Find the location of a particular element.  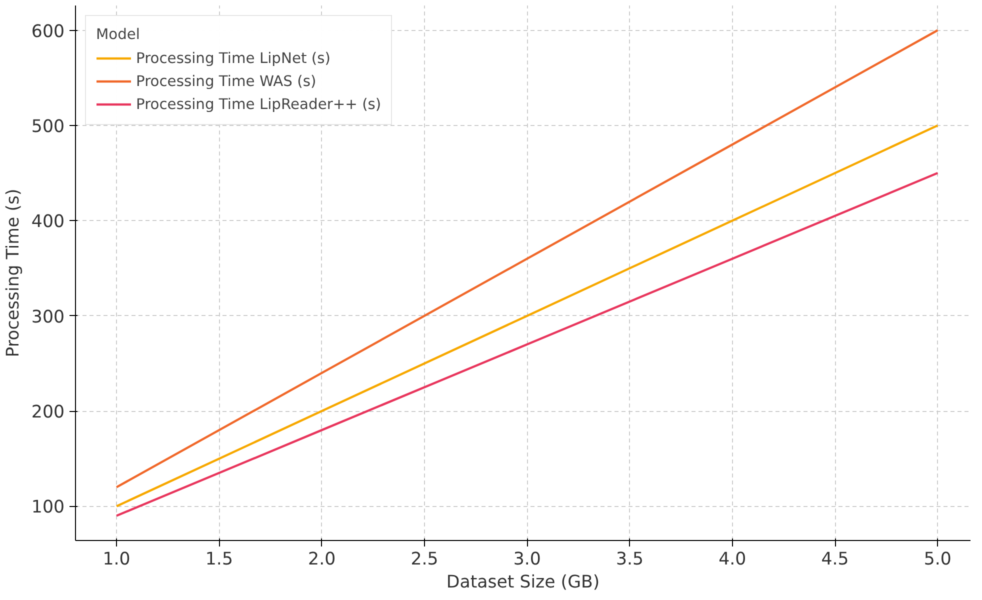

y-tick-label: 100 is located at coordinates (48, 508).